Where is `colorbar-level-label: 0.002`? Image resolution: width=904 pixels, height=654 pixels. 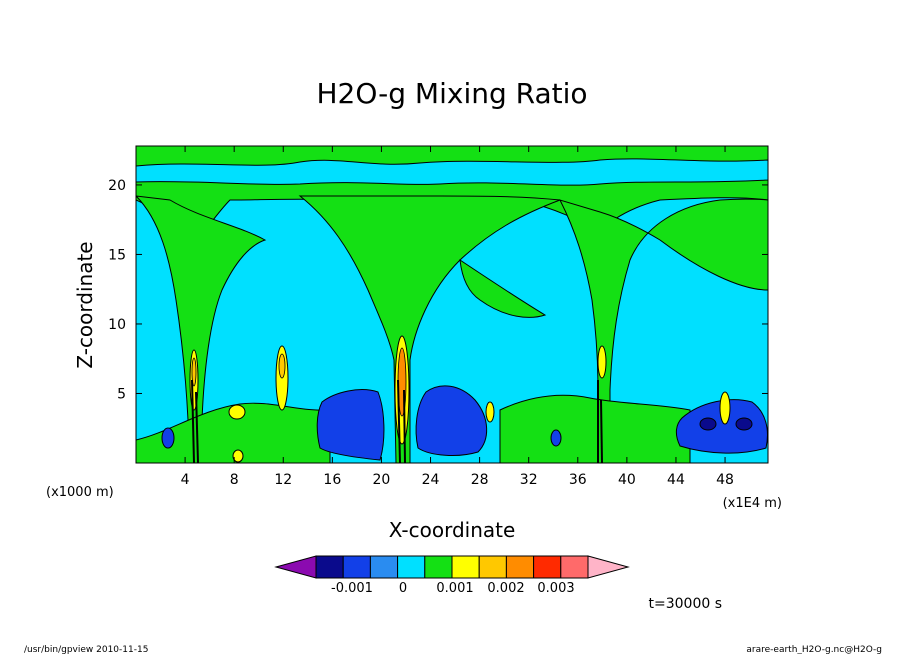
colorbar-level-label: 0.002 is located at coordinates (505, 588).